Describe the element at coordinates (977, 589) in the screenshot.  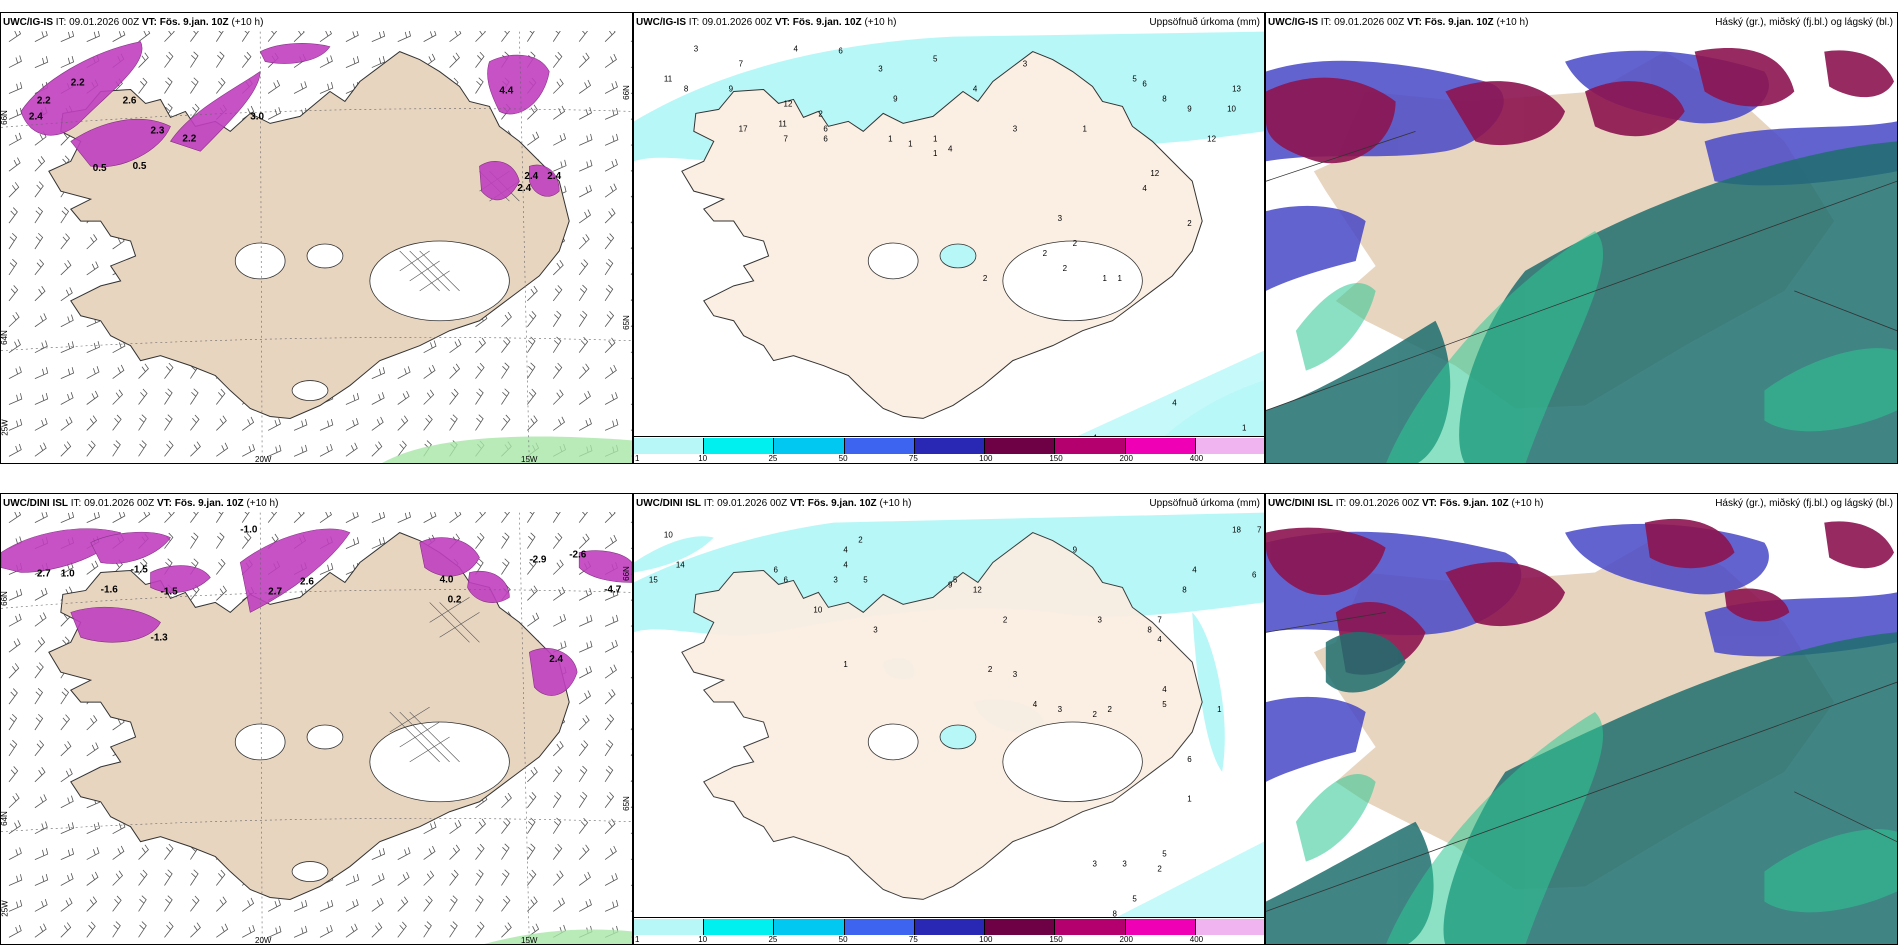
I see `precip-value: 12` at that location.